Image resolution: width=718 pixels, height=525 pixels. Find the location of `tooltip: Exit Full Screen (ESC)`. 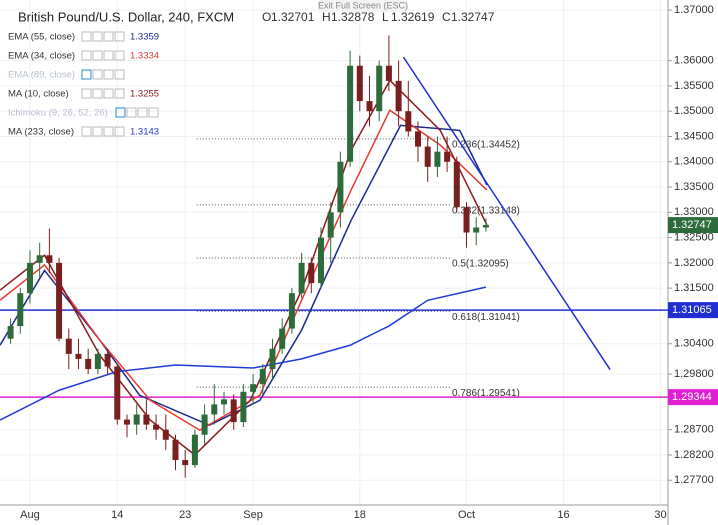

tooltip: Exit Full Screen (ESC) is located at coordinates (363, 5).